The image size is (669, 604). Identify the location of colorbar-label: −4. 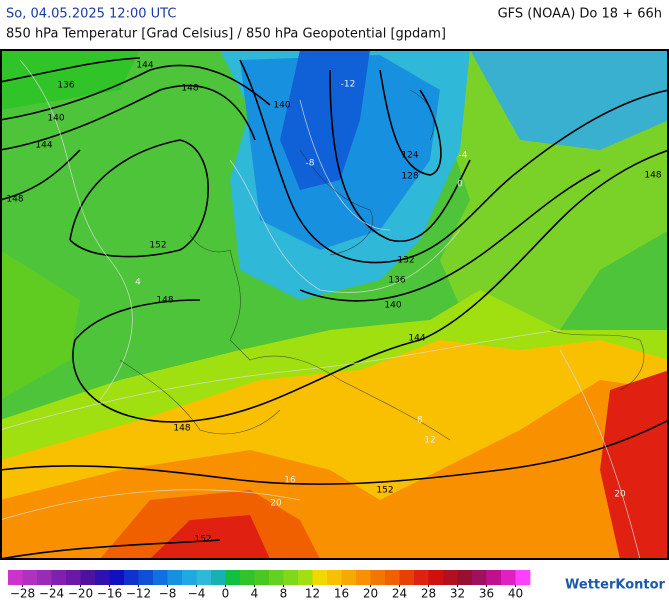
(197, 594).